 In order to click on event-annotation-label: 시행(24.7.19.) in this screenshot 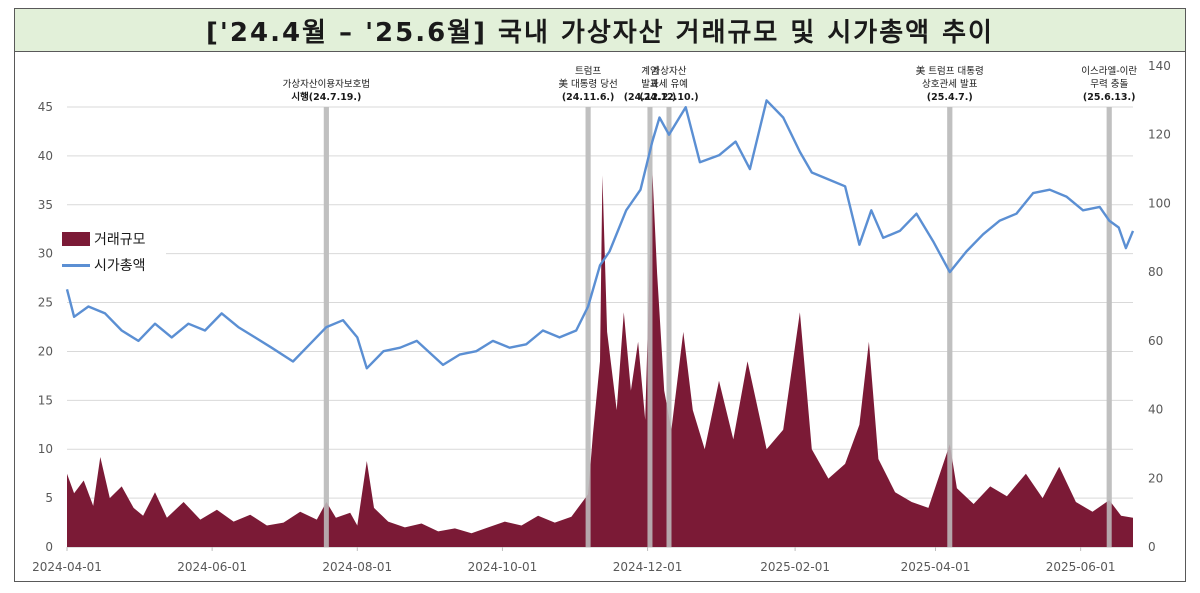, I will do `click(326, 97)`.